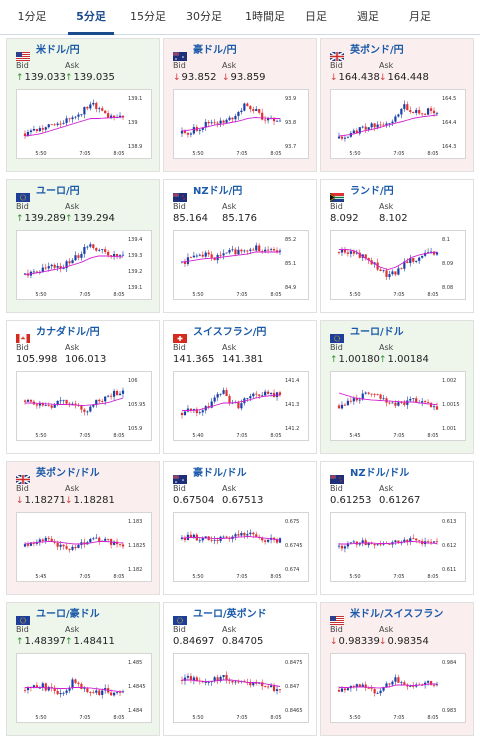  I want to click on currency-pair-link: ユーロ/英ポンド, so click(230, 614).